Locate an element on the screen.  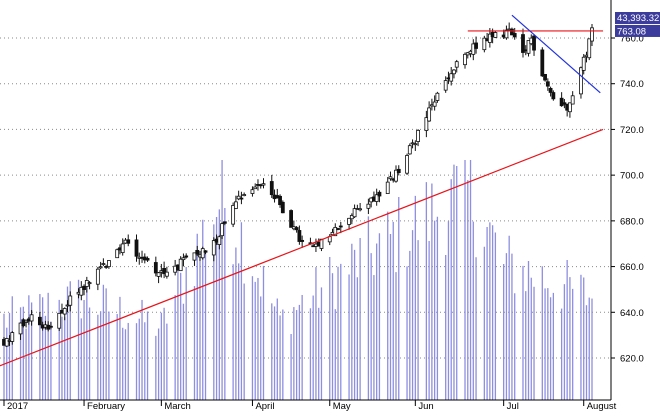
y-tick-label: 720.0 is located at coordinates (632, 130).